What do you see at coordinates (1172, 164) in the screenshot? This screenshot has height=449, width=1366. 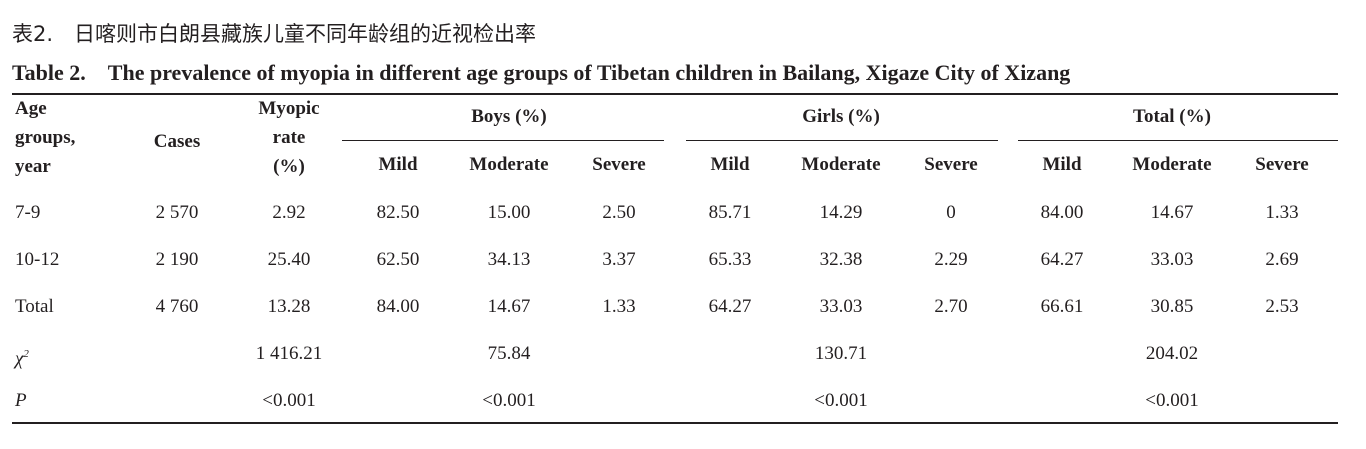 I see `subheader-total-moderate: Moderate` at bounding box center [1172, 164].